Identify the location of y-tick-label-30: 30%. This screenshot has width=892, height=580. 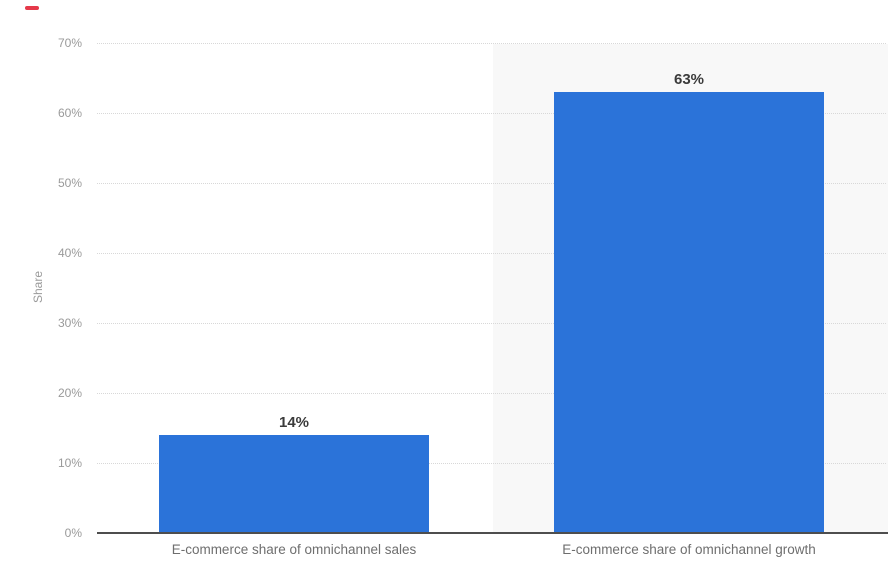
(69, 323).